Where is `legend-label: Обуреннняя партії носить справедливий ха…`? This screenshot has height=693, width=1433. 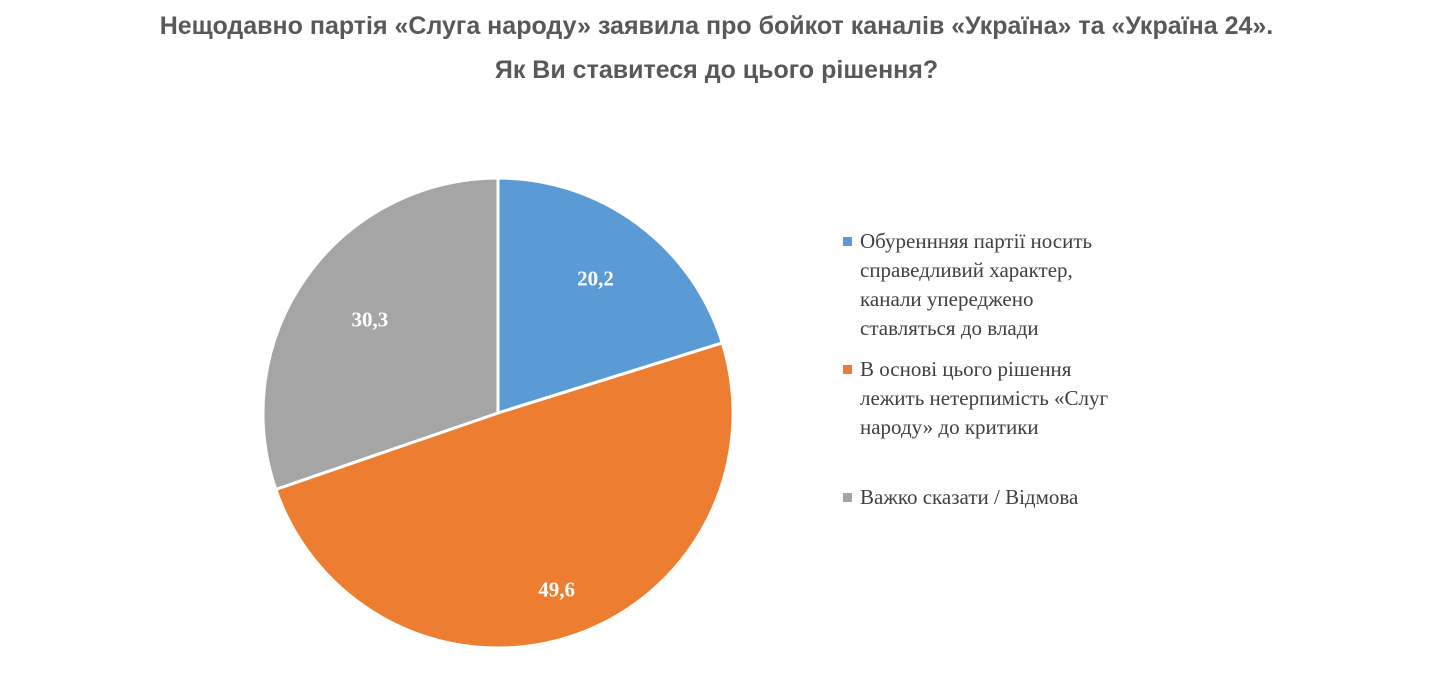 legend-label: Обуреннняя партії носить справедливий ха… is located at coordinates (976, 284).